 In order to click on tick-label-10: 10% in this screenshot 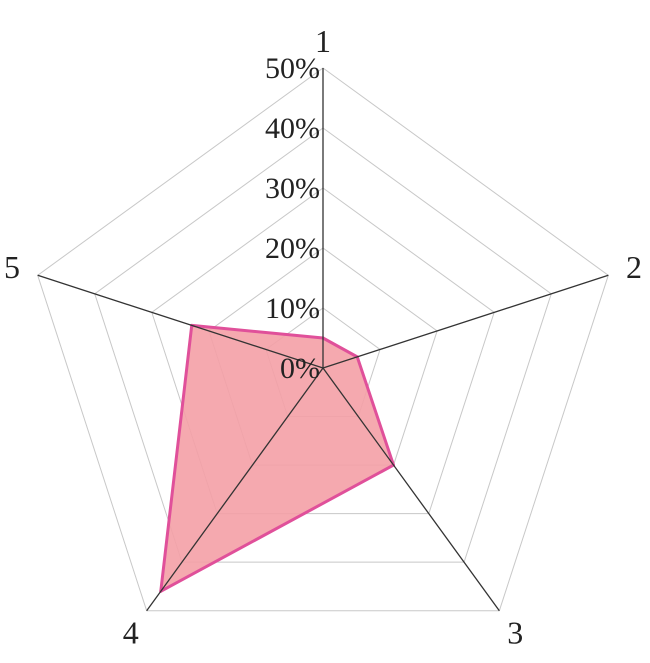, I will do `click(292, 308)`.